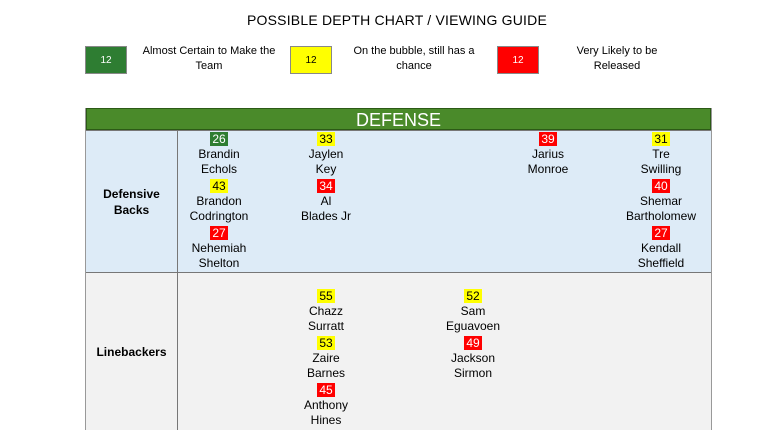  What do you see at coordinates (661, 263) in the screenshot?
I see `player-last-name: Sheffield` at bounding box center [661, 263].